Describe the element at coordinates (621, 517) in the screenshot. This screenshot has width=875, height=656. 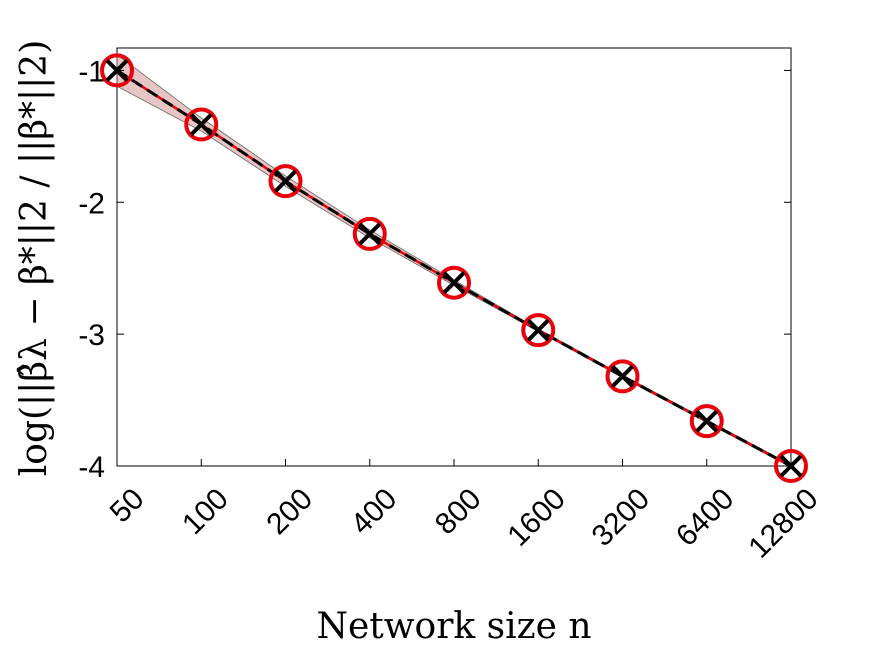
I see `x-tick-label: 3200` at that location.